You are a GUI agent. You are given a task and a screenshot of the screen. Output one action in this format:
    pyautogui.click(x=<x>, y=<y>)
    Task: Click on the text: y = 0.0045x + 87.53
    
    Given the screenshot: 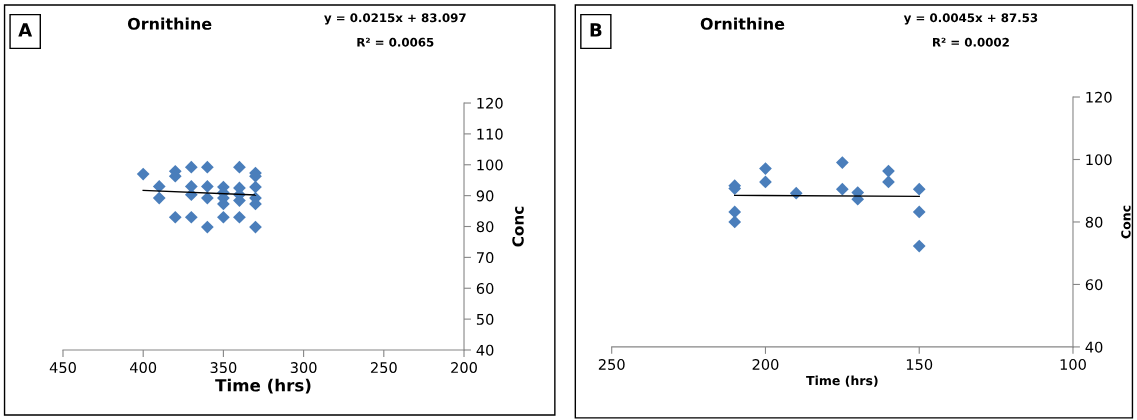 What is the action you would take?
    pyautogui.click(x=970, y=19)
    